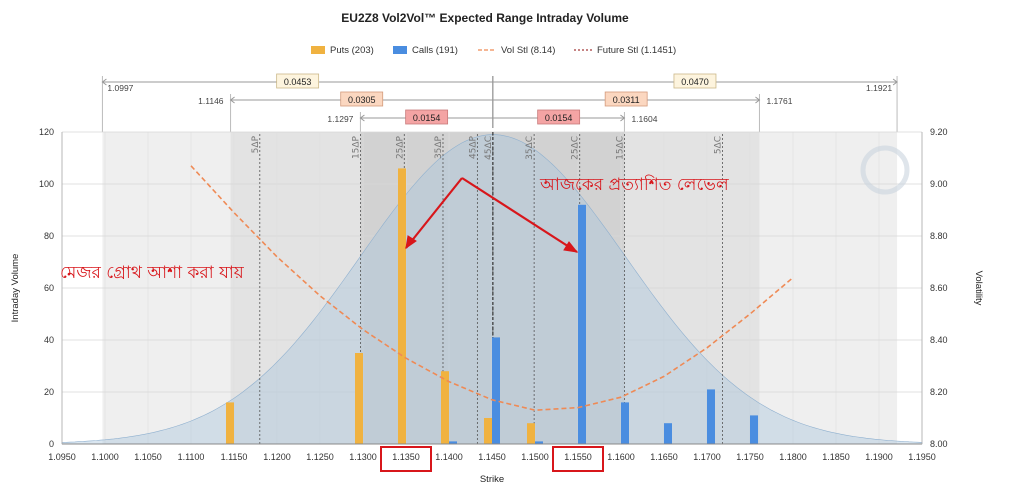 The image size is (1015, 501). I want to click on delta-label: 45ΔP, so click(473, 147).